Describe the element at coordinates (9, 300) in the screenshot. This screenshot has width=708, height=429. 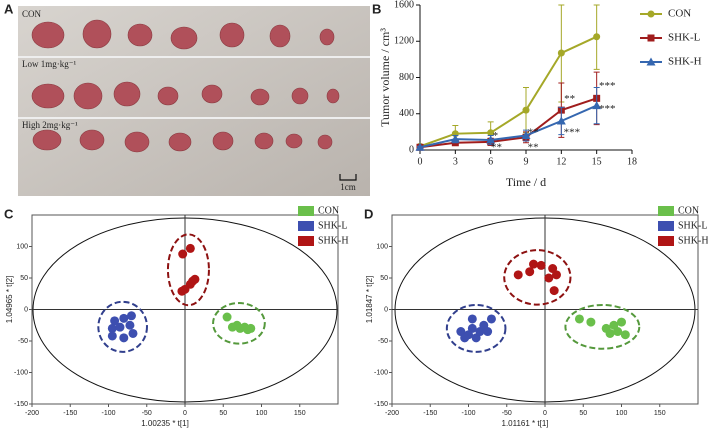
I see `y-axis-label: 1.04965 * t[2]` at that location.